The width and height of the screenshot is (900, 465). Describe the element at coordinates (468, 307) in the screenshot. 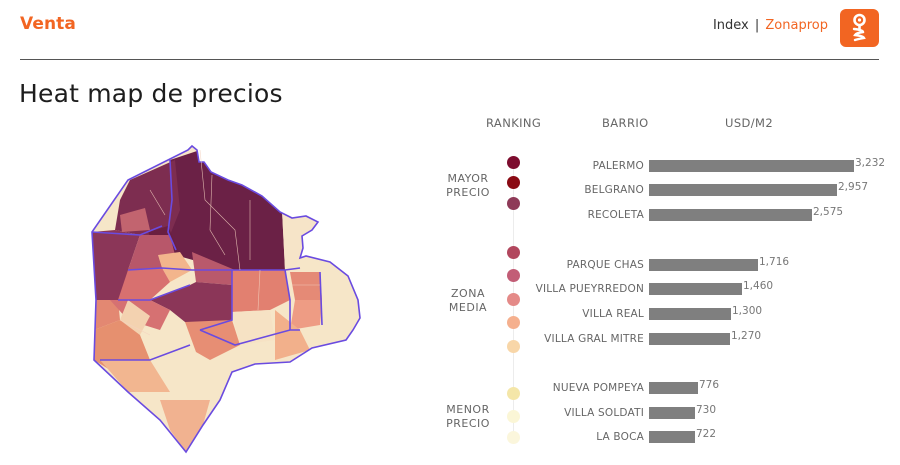

I see `group-label-line: MEDIA` at that location.